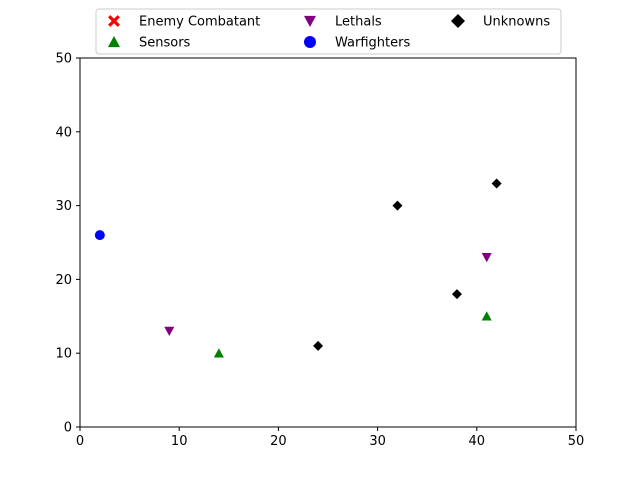 This screenshot has width=640, height=480. What do you see at coordinates (80, 441) in the screenshot?
I see `x-tick-label: 0` at bounding box center [80, 441].